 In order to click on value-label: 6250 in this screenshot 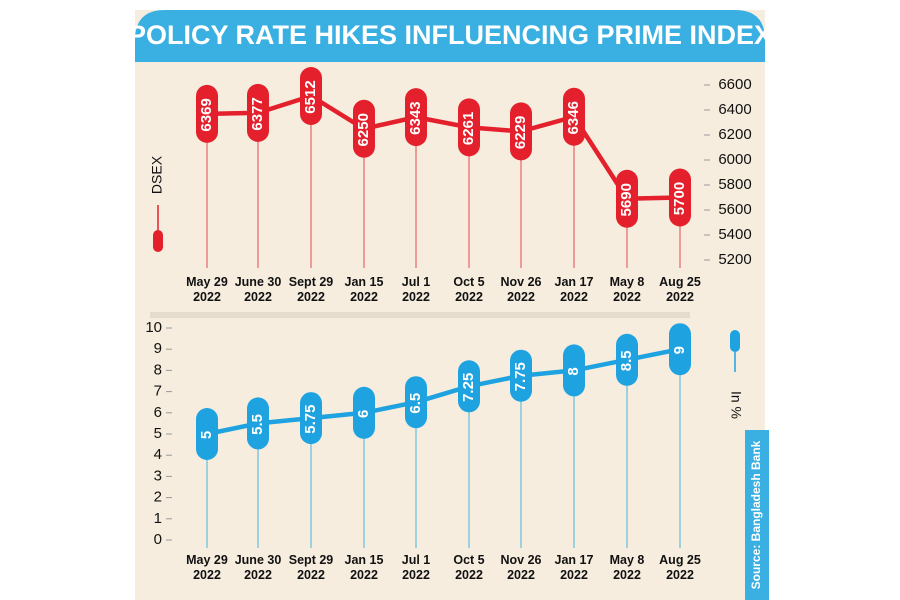, I will do `click(363, 129)`.